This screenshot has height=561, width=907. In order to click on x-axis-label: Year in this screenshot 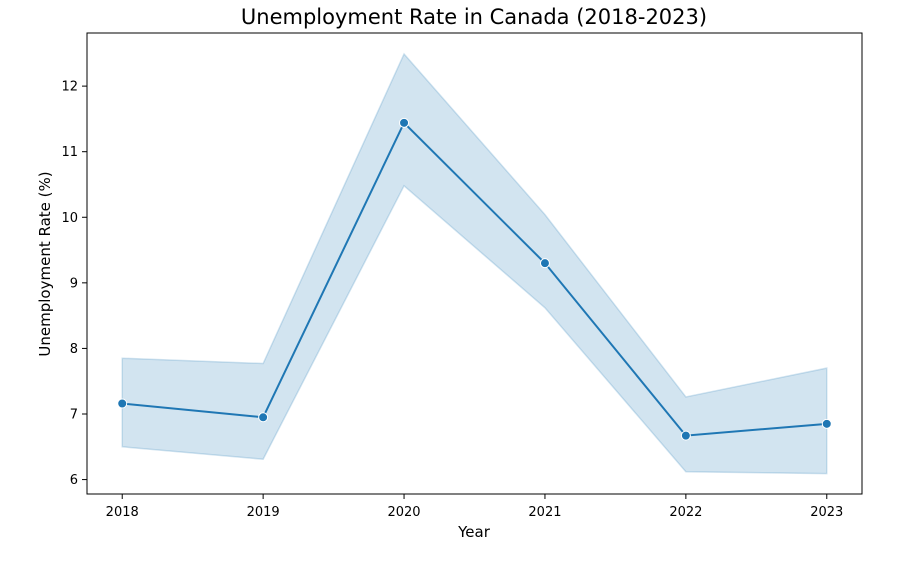, I will do `click(474, 532)`.